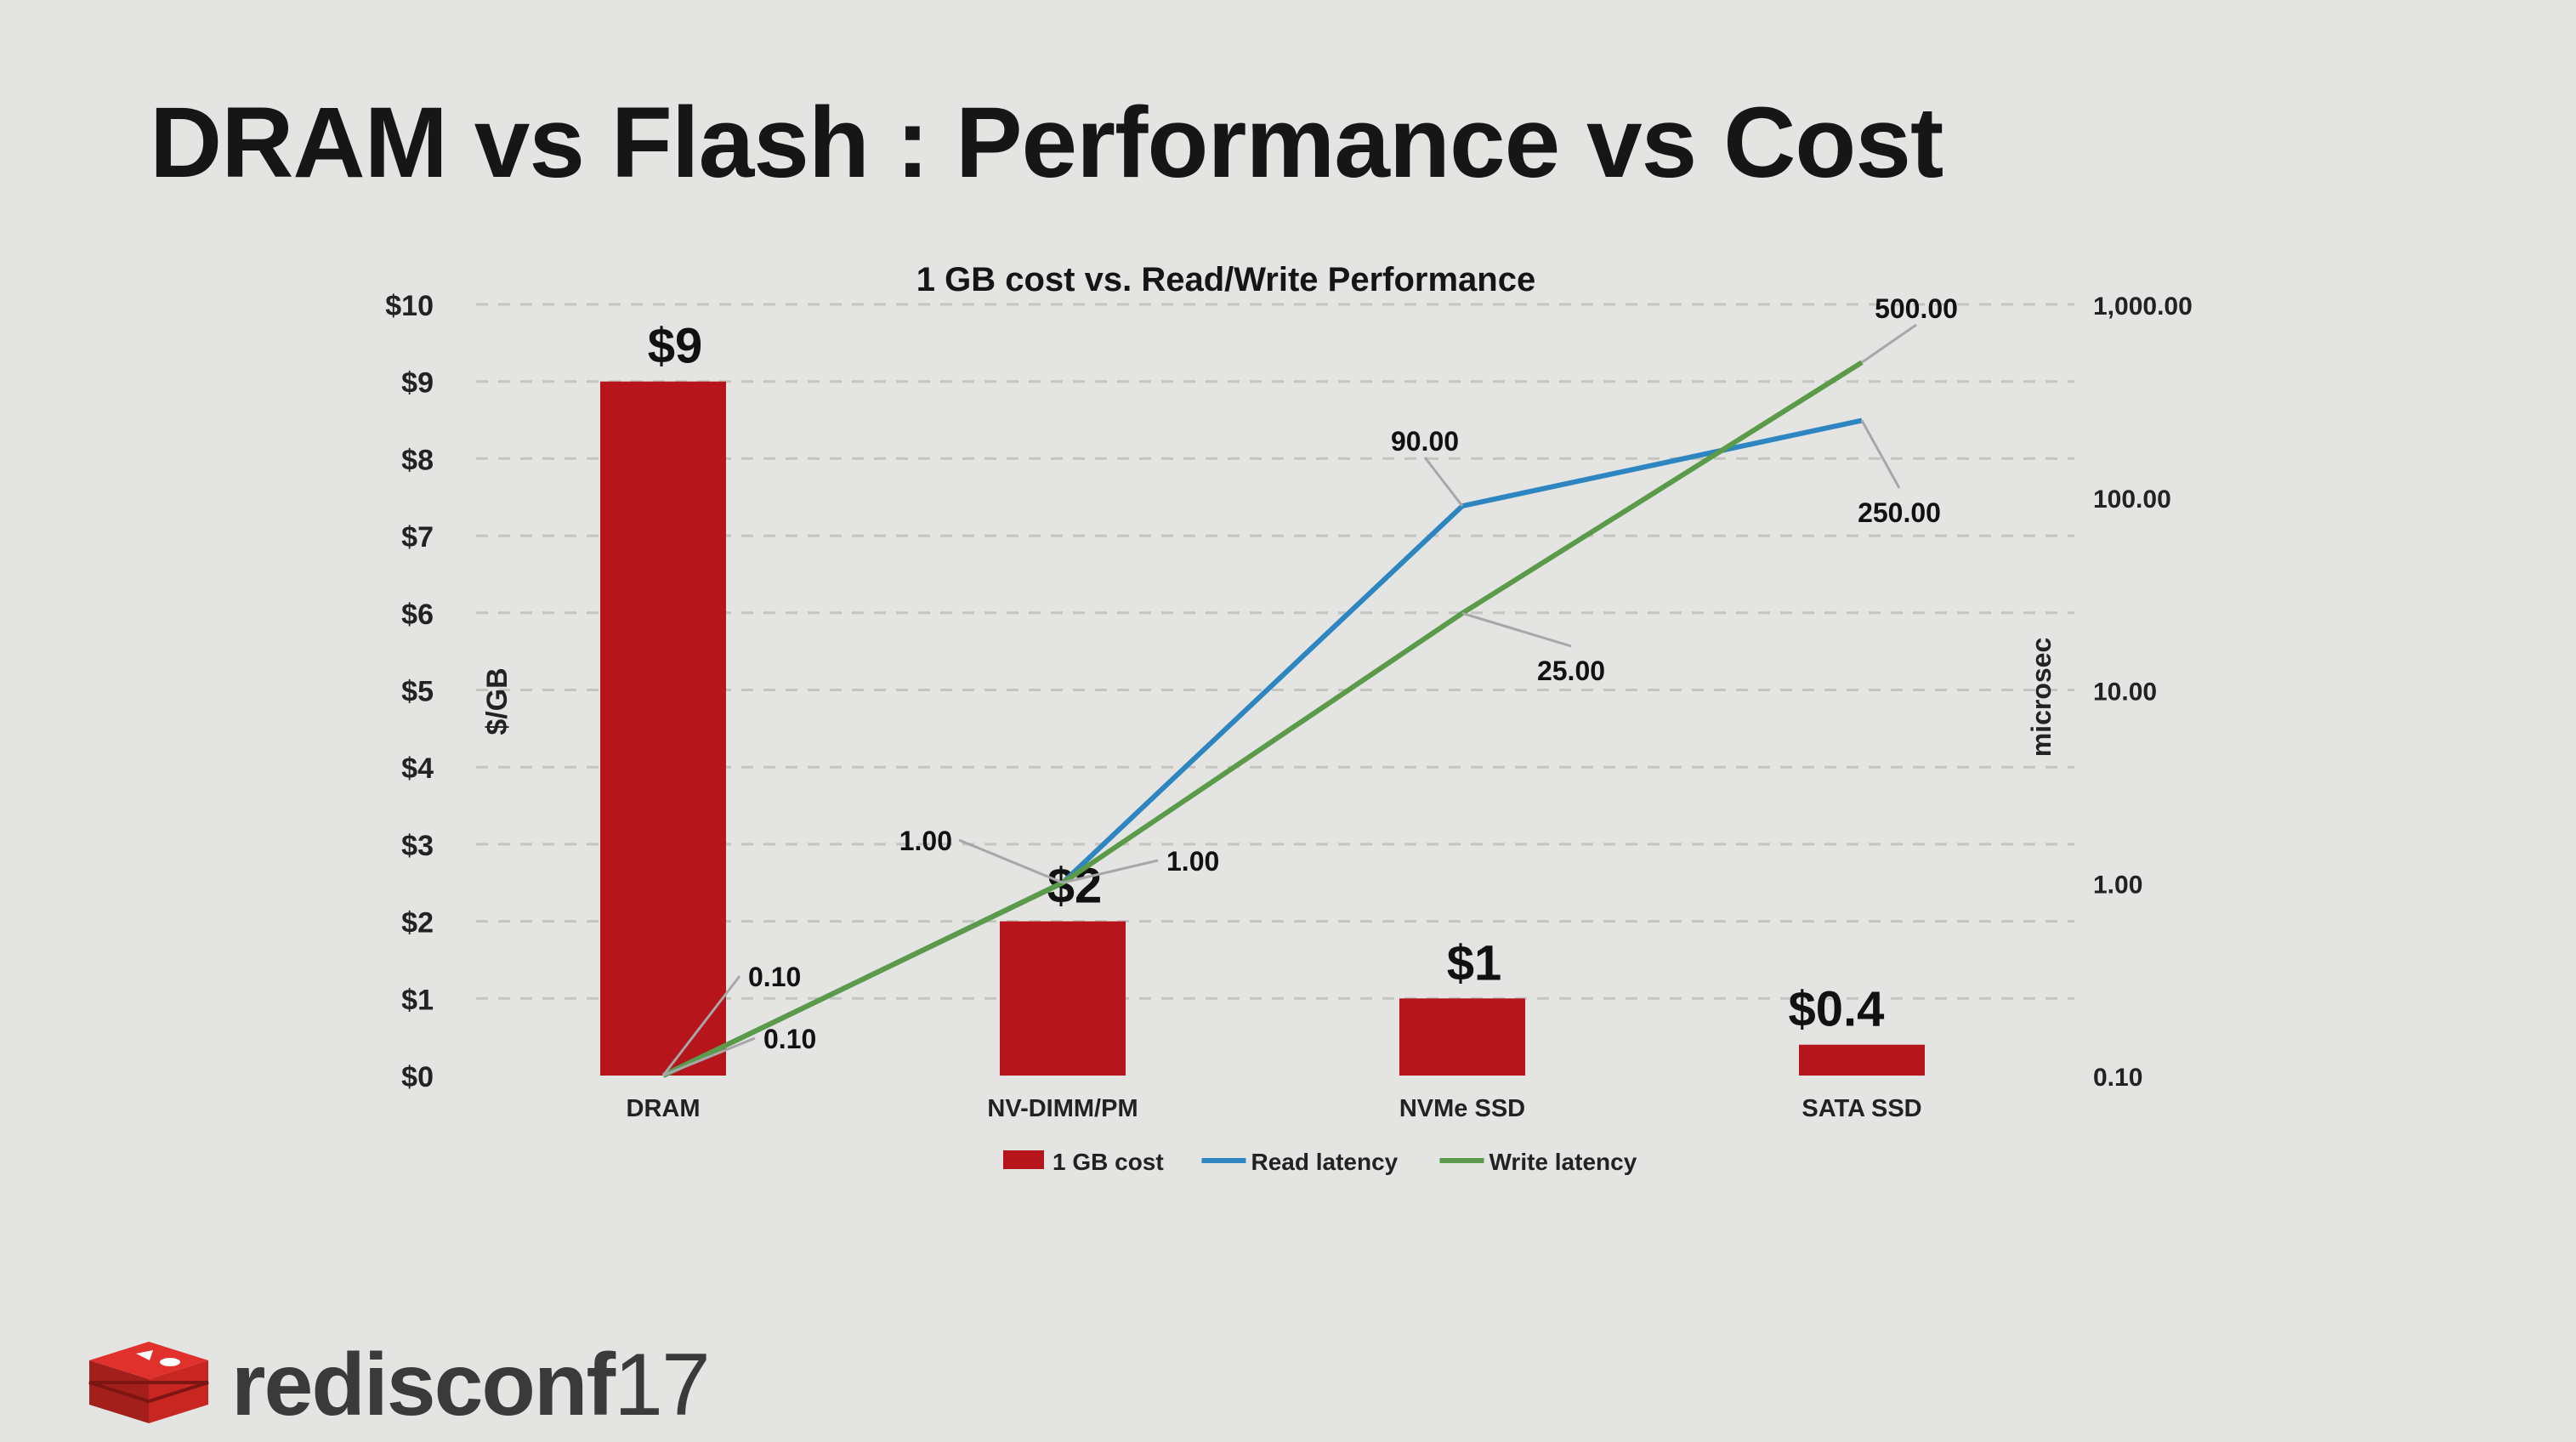  Describe the element at coordinates (497, 701) in the screenshot. I see `y-axis-title: $/GB` at that location.